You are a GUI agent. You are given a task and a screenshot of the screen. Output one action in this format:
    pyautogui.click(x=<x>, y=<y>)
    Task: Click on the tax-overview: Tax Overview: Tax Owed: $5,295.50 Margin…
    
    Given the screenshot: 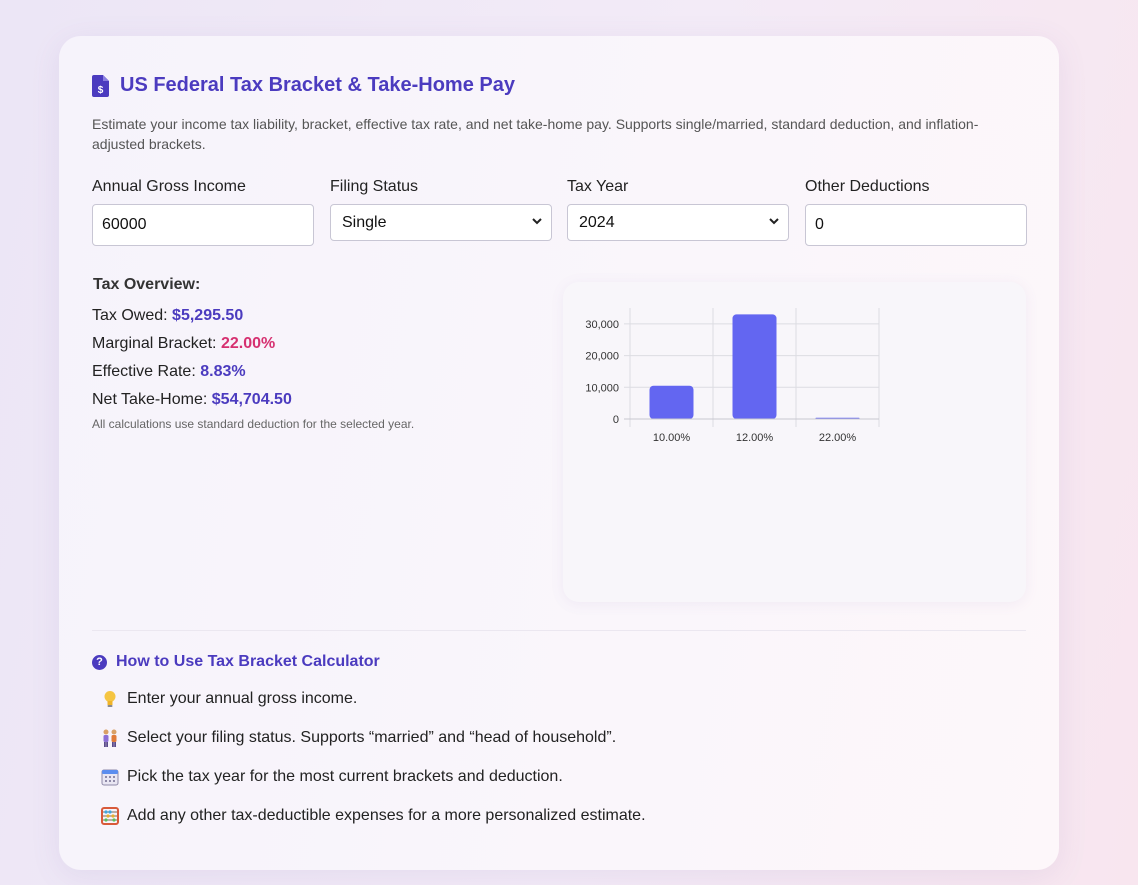 What is the action you would take?
    pyautogui.click(x=253, y=353)
    